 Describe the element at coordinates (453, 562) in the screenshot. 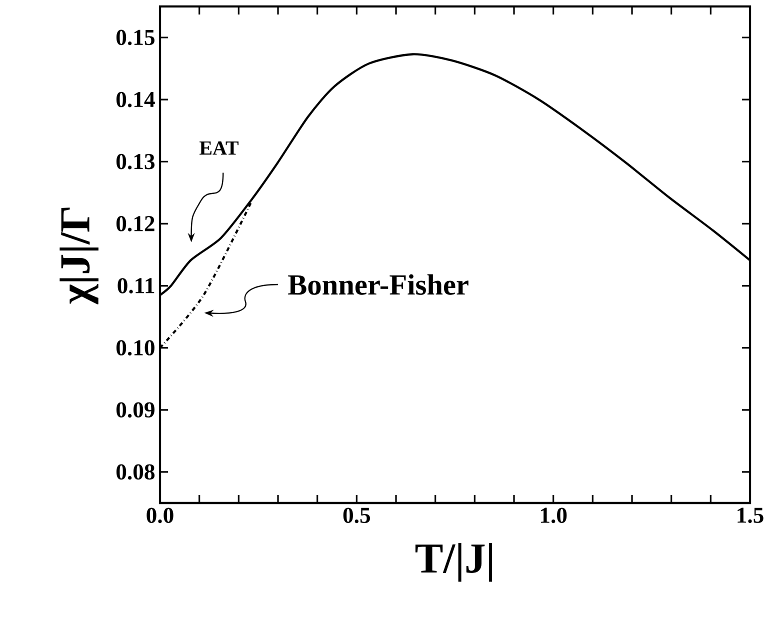

I see `x-axis-title: T/|J|` at that location.